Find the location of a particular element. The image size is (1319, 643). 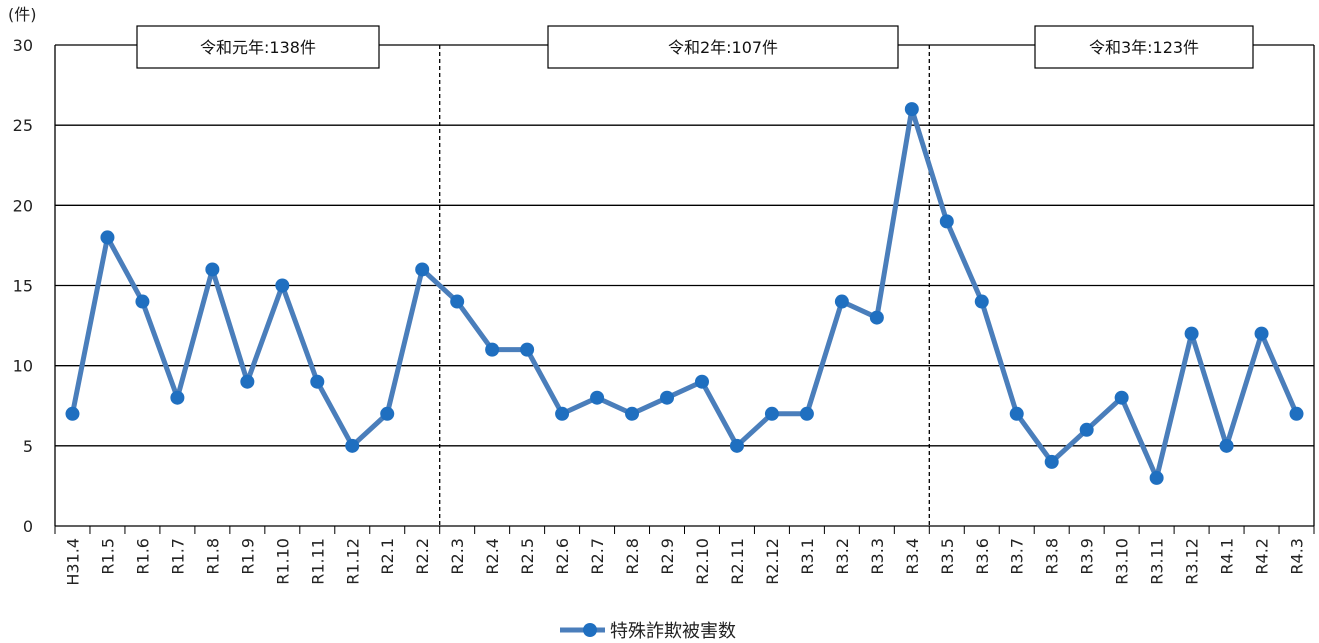

x-tick-label: R3.5 is located at coordinates (947, 556).